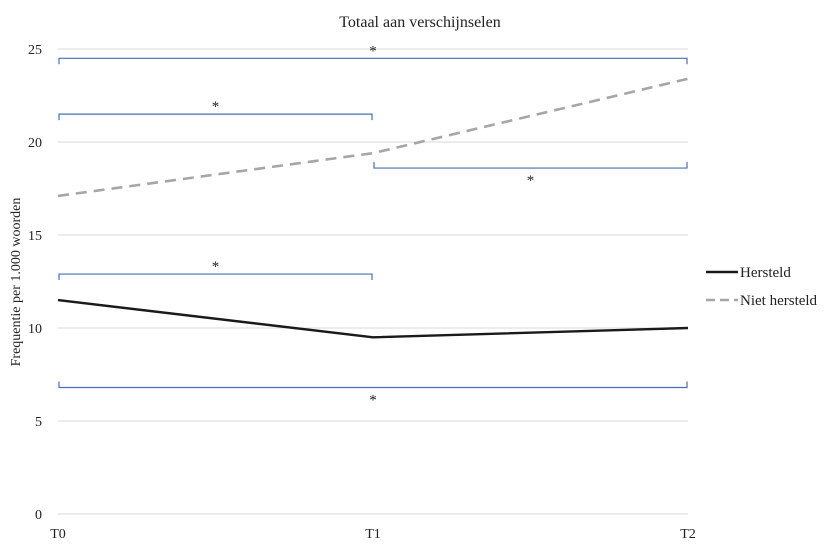 This screenshot has width=840, height=548. I want to click on chart-title: Totaal aan verschijnselen, so click(419, 22).